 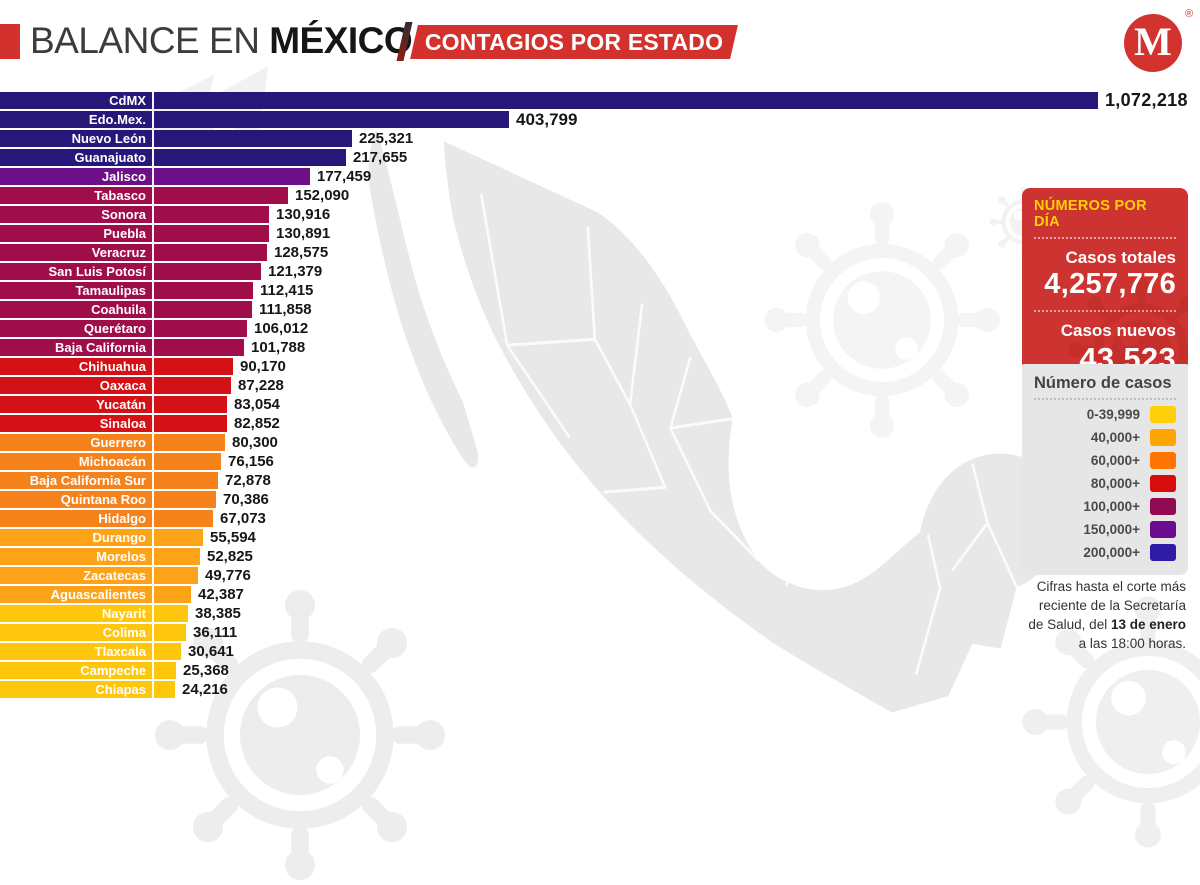 I want to click on state-bar: Hidalgo, so click(x=106, y=518).